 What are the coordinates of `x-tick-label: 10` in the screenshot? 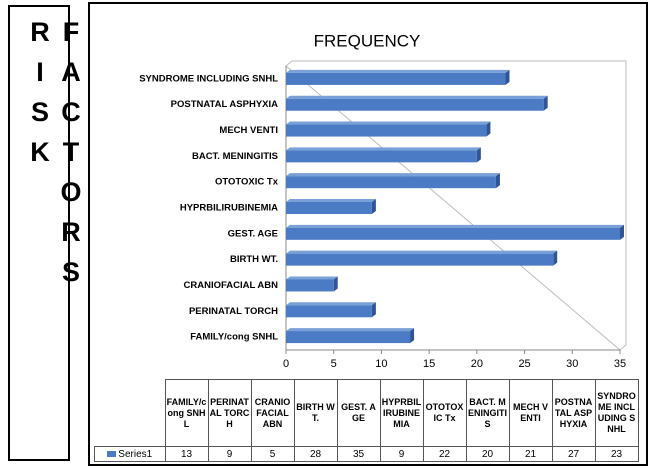 It's located at (381, 364).